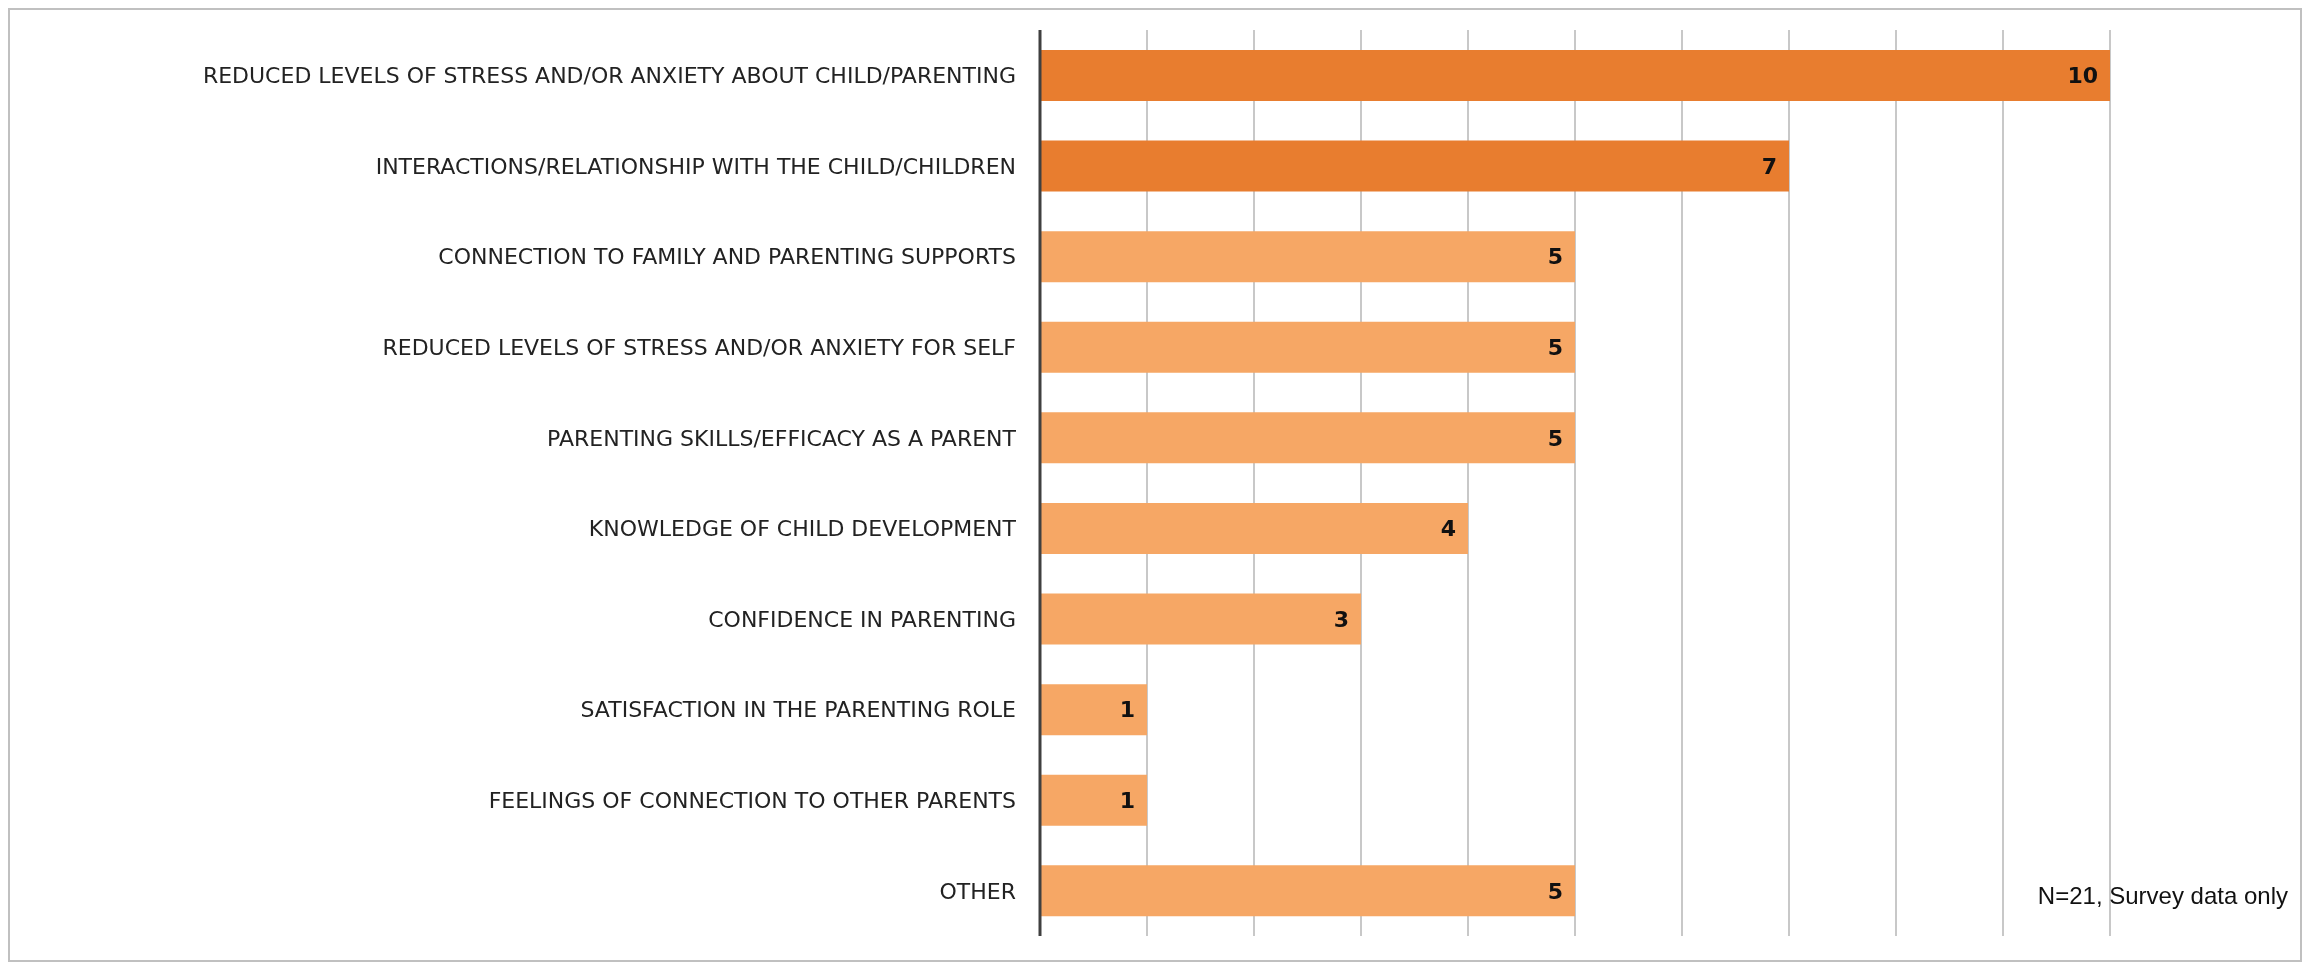 Image resolution: width=2320 pixels, height=979 pixels. Describe the element at coordinates (1341, 619) in the screenshot. I see `data-label: 3` at that location.